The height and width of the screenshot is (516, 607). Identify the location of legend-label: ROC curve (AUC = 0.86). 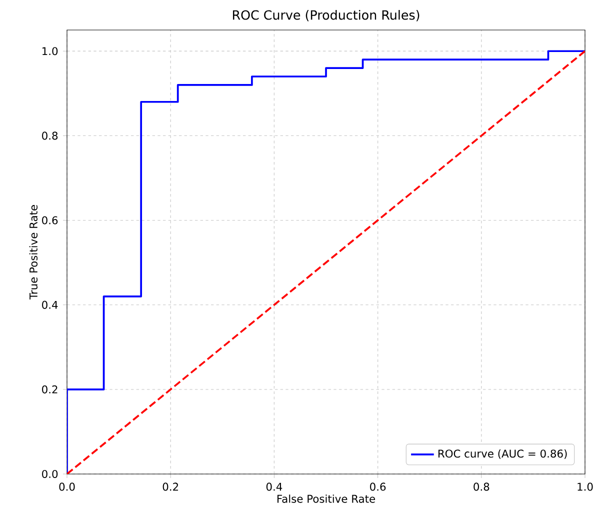
(502, 454).